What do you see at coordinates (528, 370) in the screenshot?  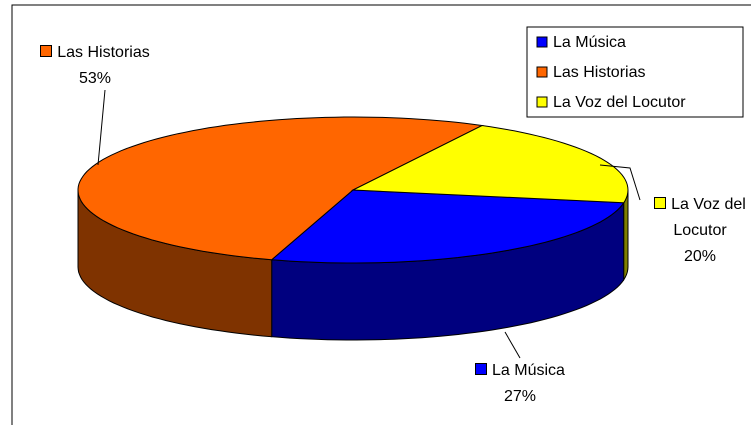 I see `label-category: La Música` at bounding box center [528, 370].